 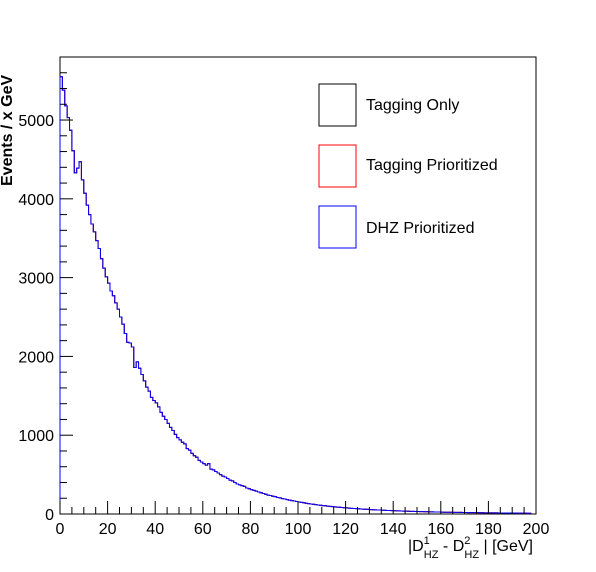 I want to click on x-tick-label: 40, so click(x=155, y=529).